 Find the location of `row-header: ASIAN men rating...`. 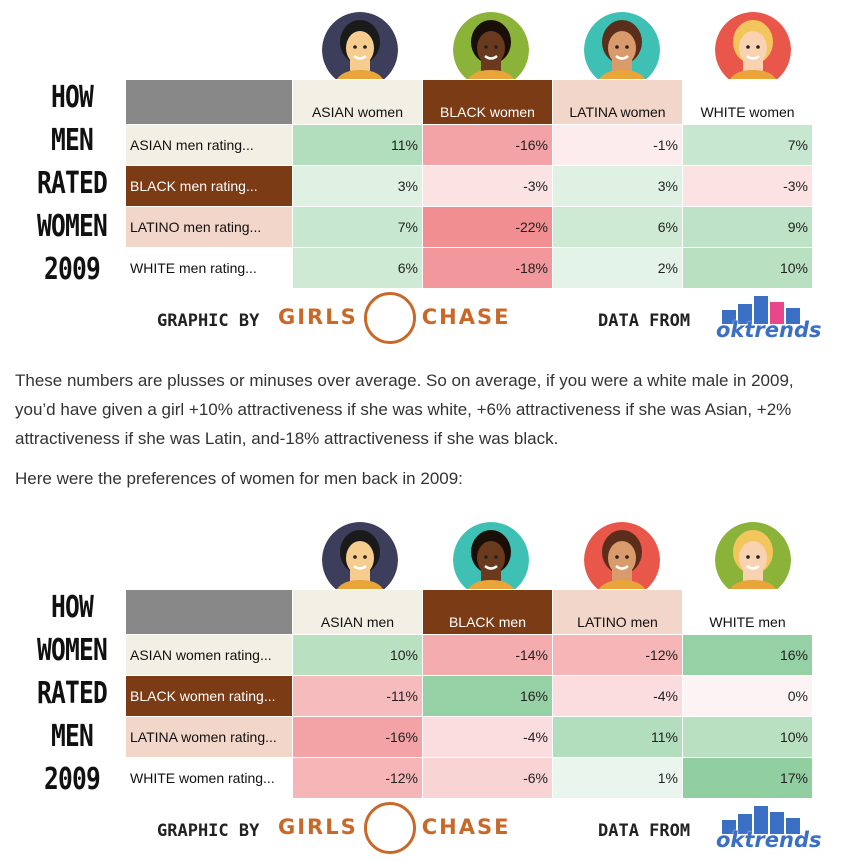

row-header: ASIAN men rating... is located at coordinates (209, 145).